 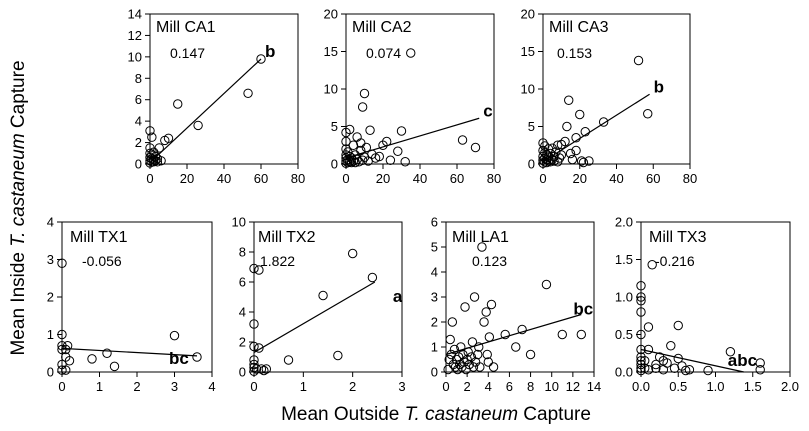 I want to click on slope-coefficient: -0.056, so click(x=102, y=261).